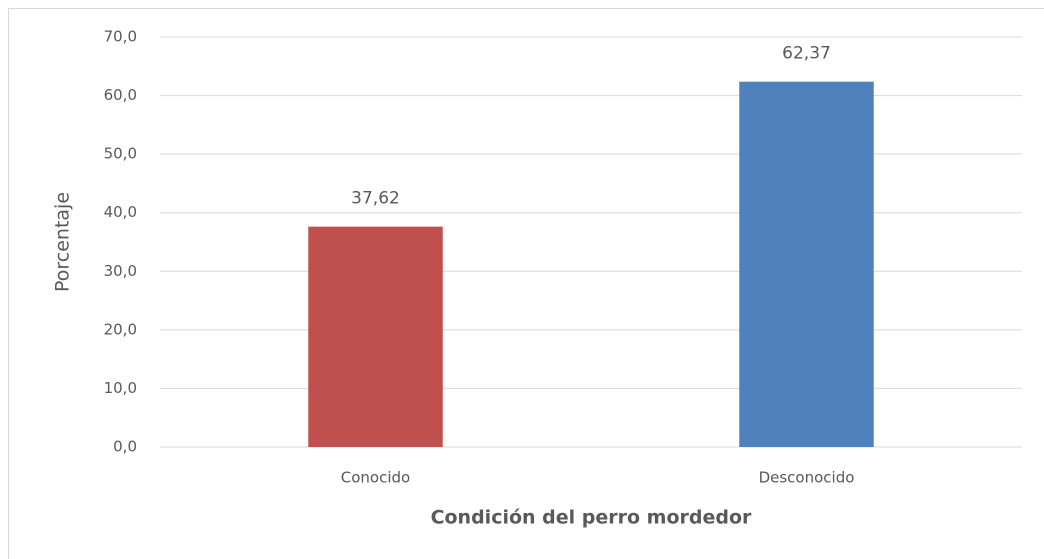 The image size is (1044, 559). I want to click on data-label: 37,62, so click(375, 199).